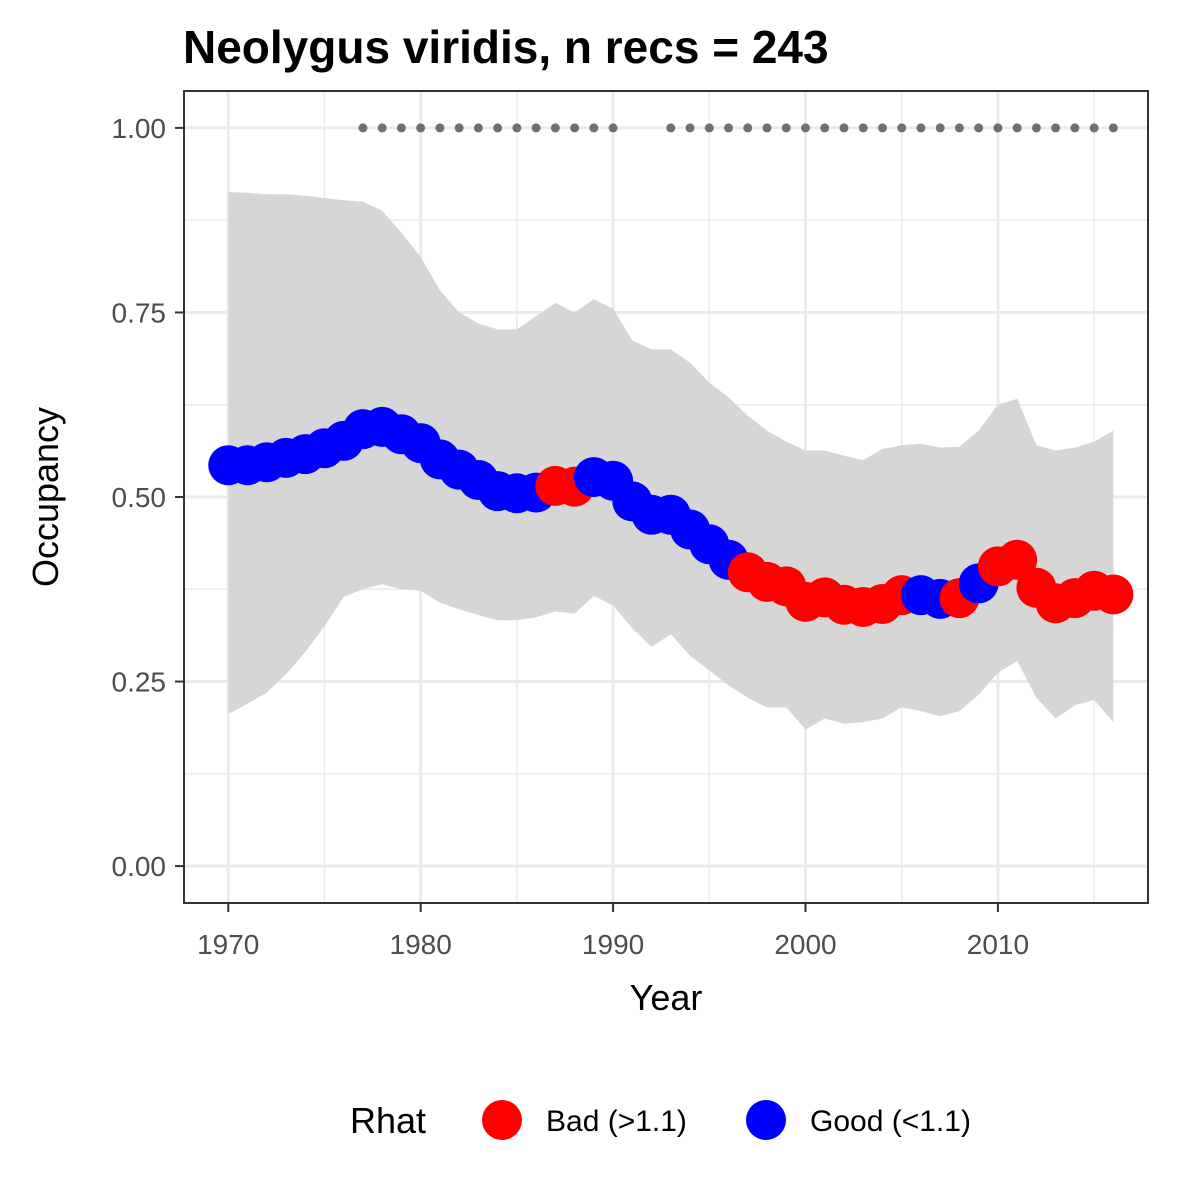 The height and width of the screenshot is (1200, 1200). What do you see at coordinates (506, 47) in the screenshot?
I see `chart-title: Neolygus viridis, n recs = 243` at bounding box center [506, 47].